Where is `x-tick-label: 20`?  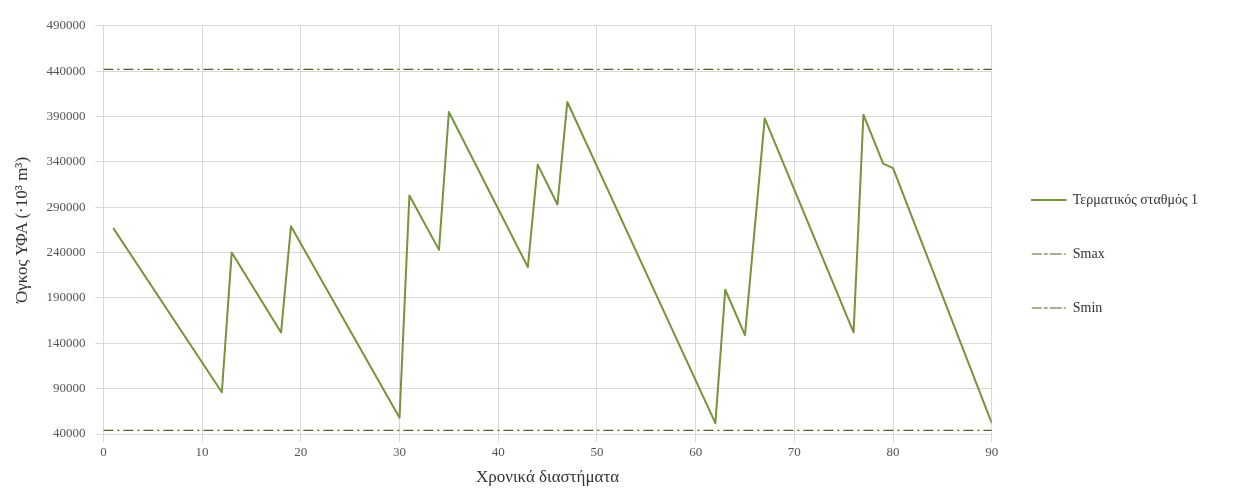 x-tick-label: 20 is located at coordinates (301, 452).